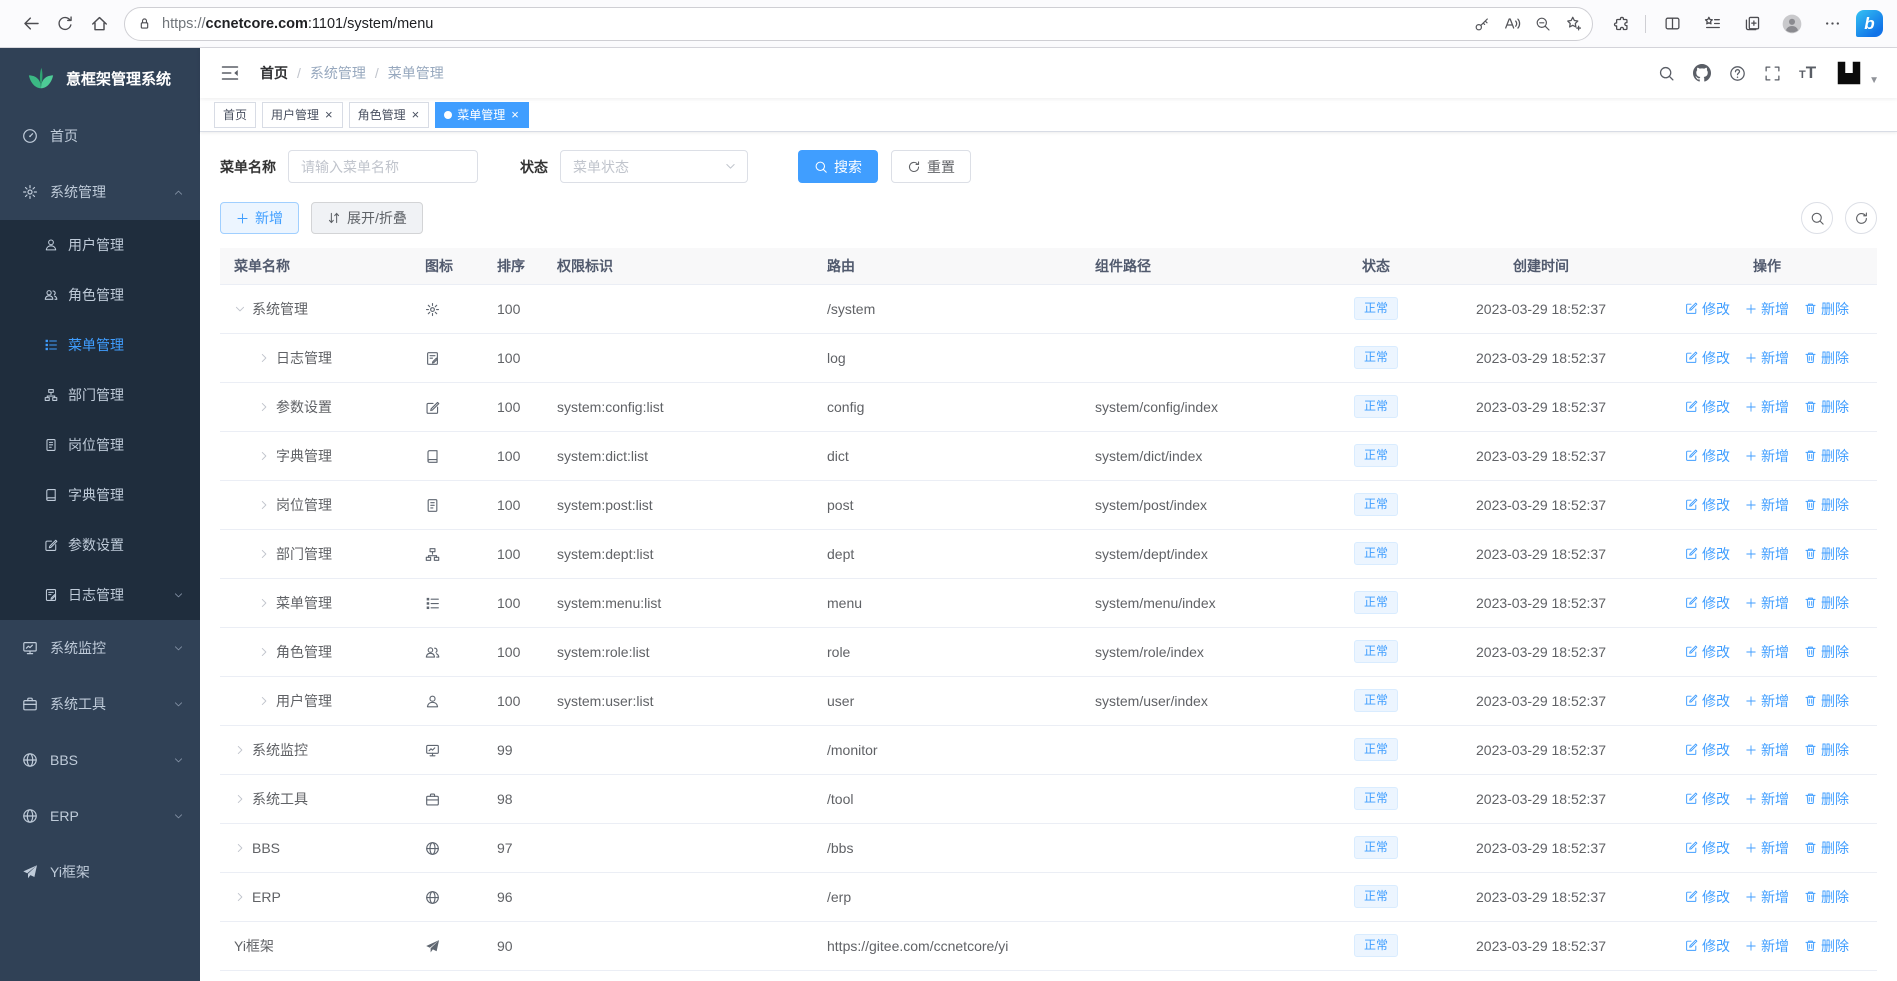 This screenshot has width=1897, height=981. What do you see at coordinates (1573, 23) in the screenshot?
I see `add-favorite-icon` at bounding box center [1573, 23].